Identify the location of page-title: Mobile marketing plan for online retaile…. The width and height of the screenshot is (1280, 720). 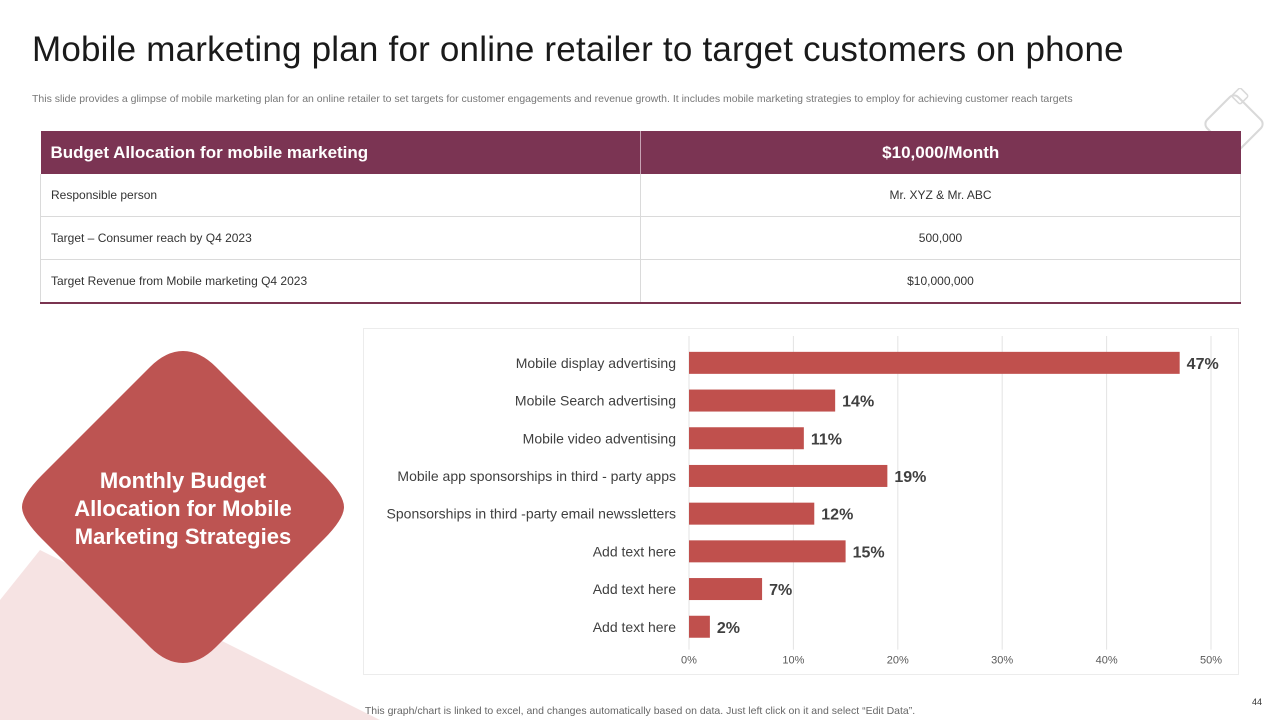
(578, 49).